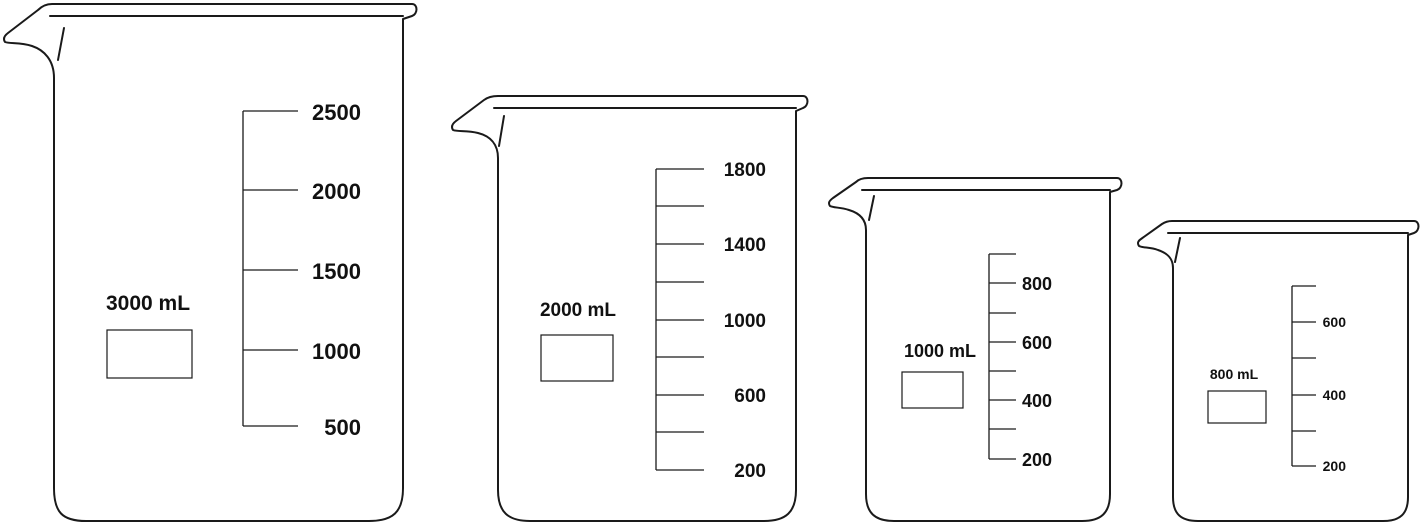 The image size is (1421, 524). What do you see at coordinates (940, 351) in the screenshot?
I see `capacity-label: 1000 mL` at bounding box center [940, 351].